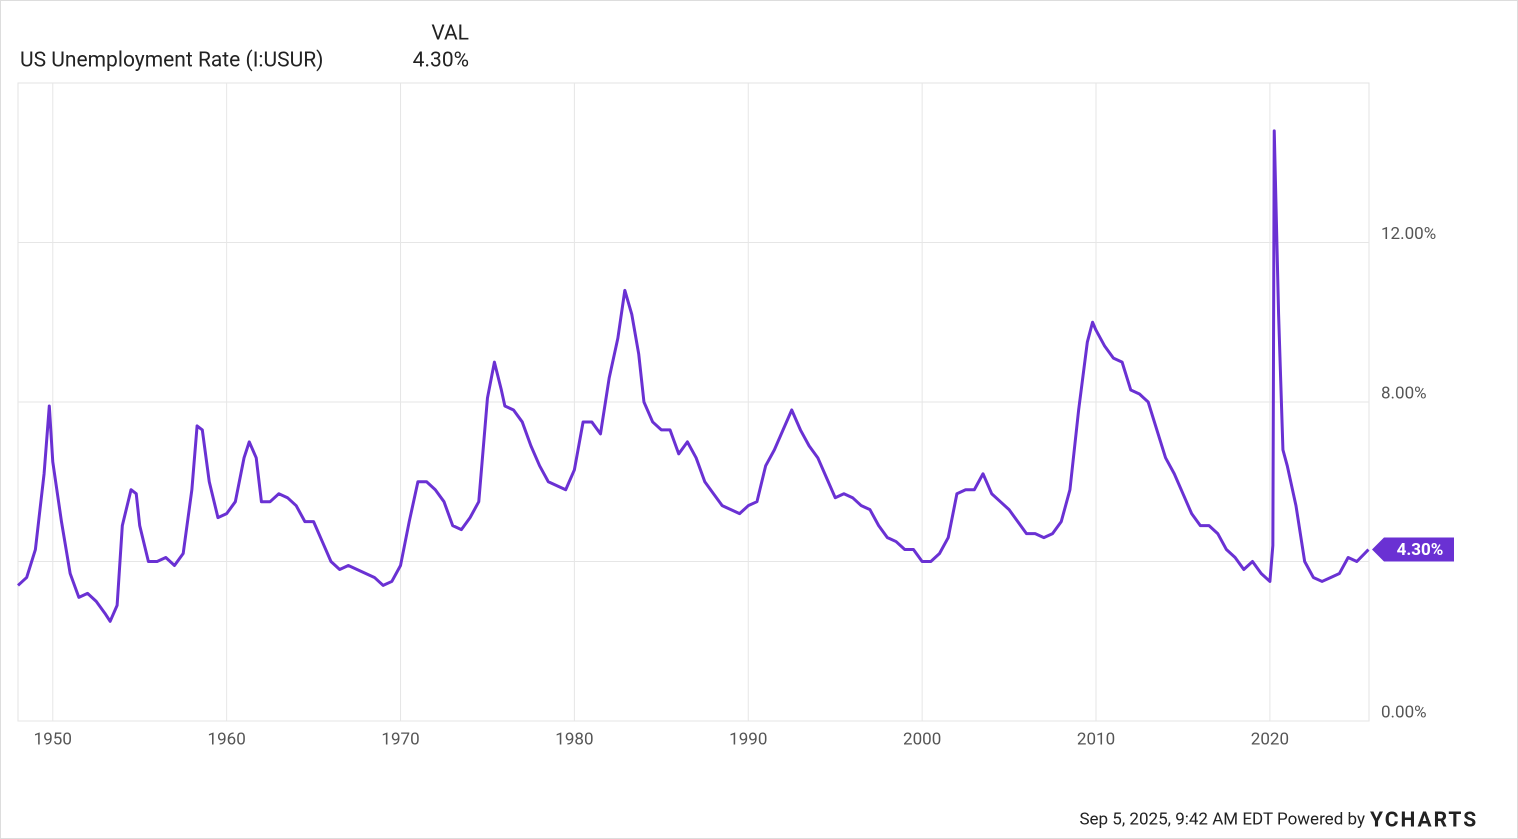 The height and width of the screenshot is (839, 1518). I want to click on y-tick-label: 0.00%, so click(1404, 712).